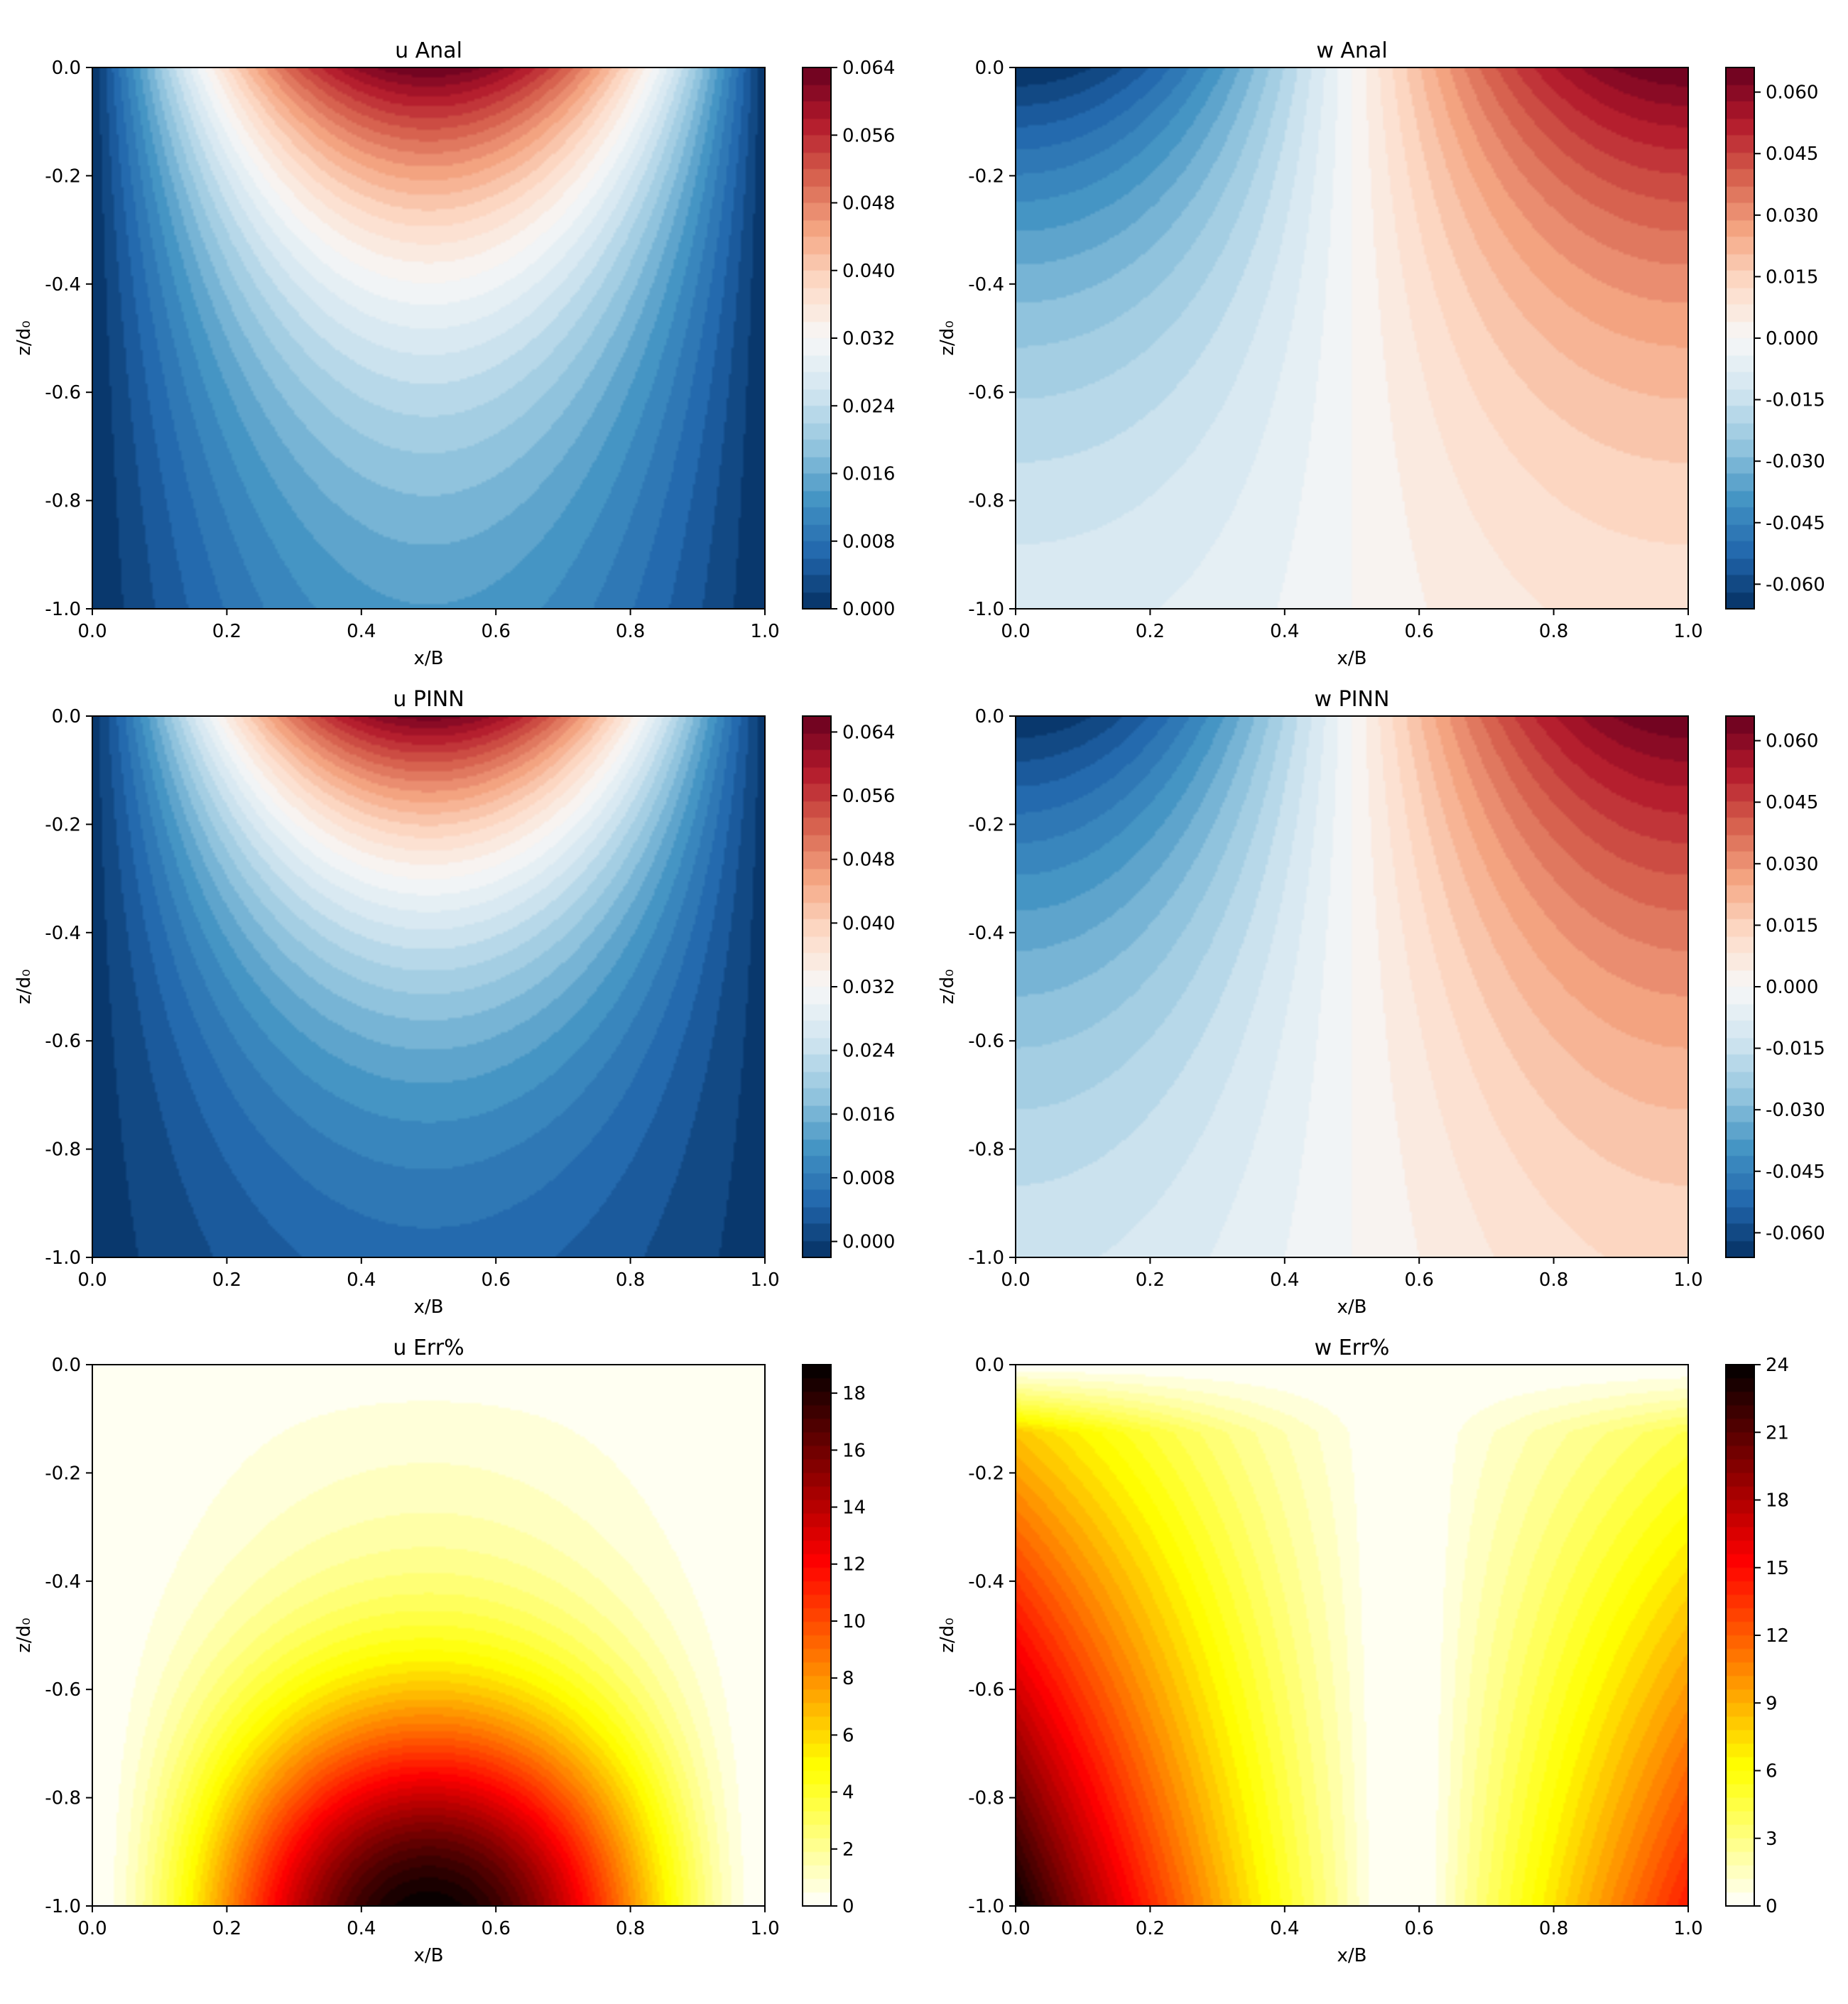 The width and height of the screenshot is (1848, 2004). I want to click on heatmap-w-err, so click(1352, 1635).